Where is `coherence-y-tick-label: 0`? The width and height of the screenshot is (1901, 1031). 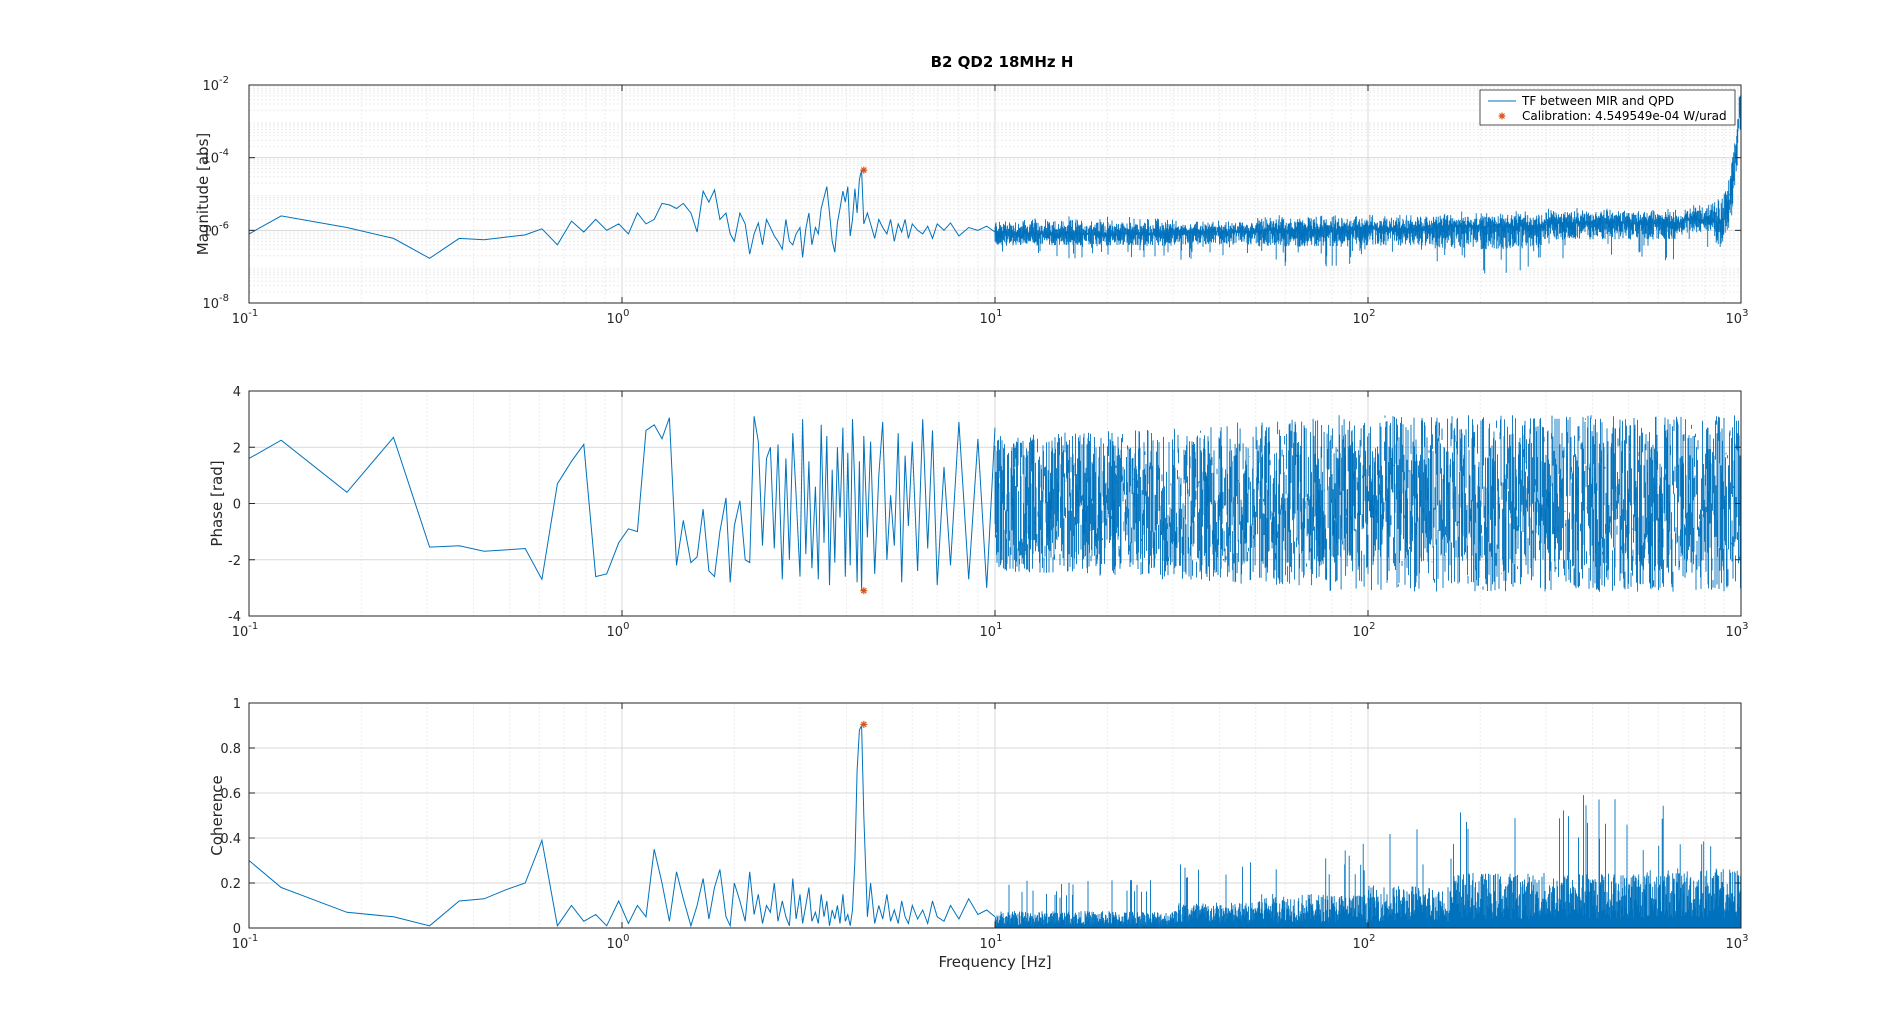
coherence-y-tick-label: 0 is located at coordinates (237, 929).